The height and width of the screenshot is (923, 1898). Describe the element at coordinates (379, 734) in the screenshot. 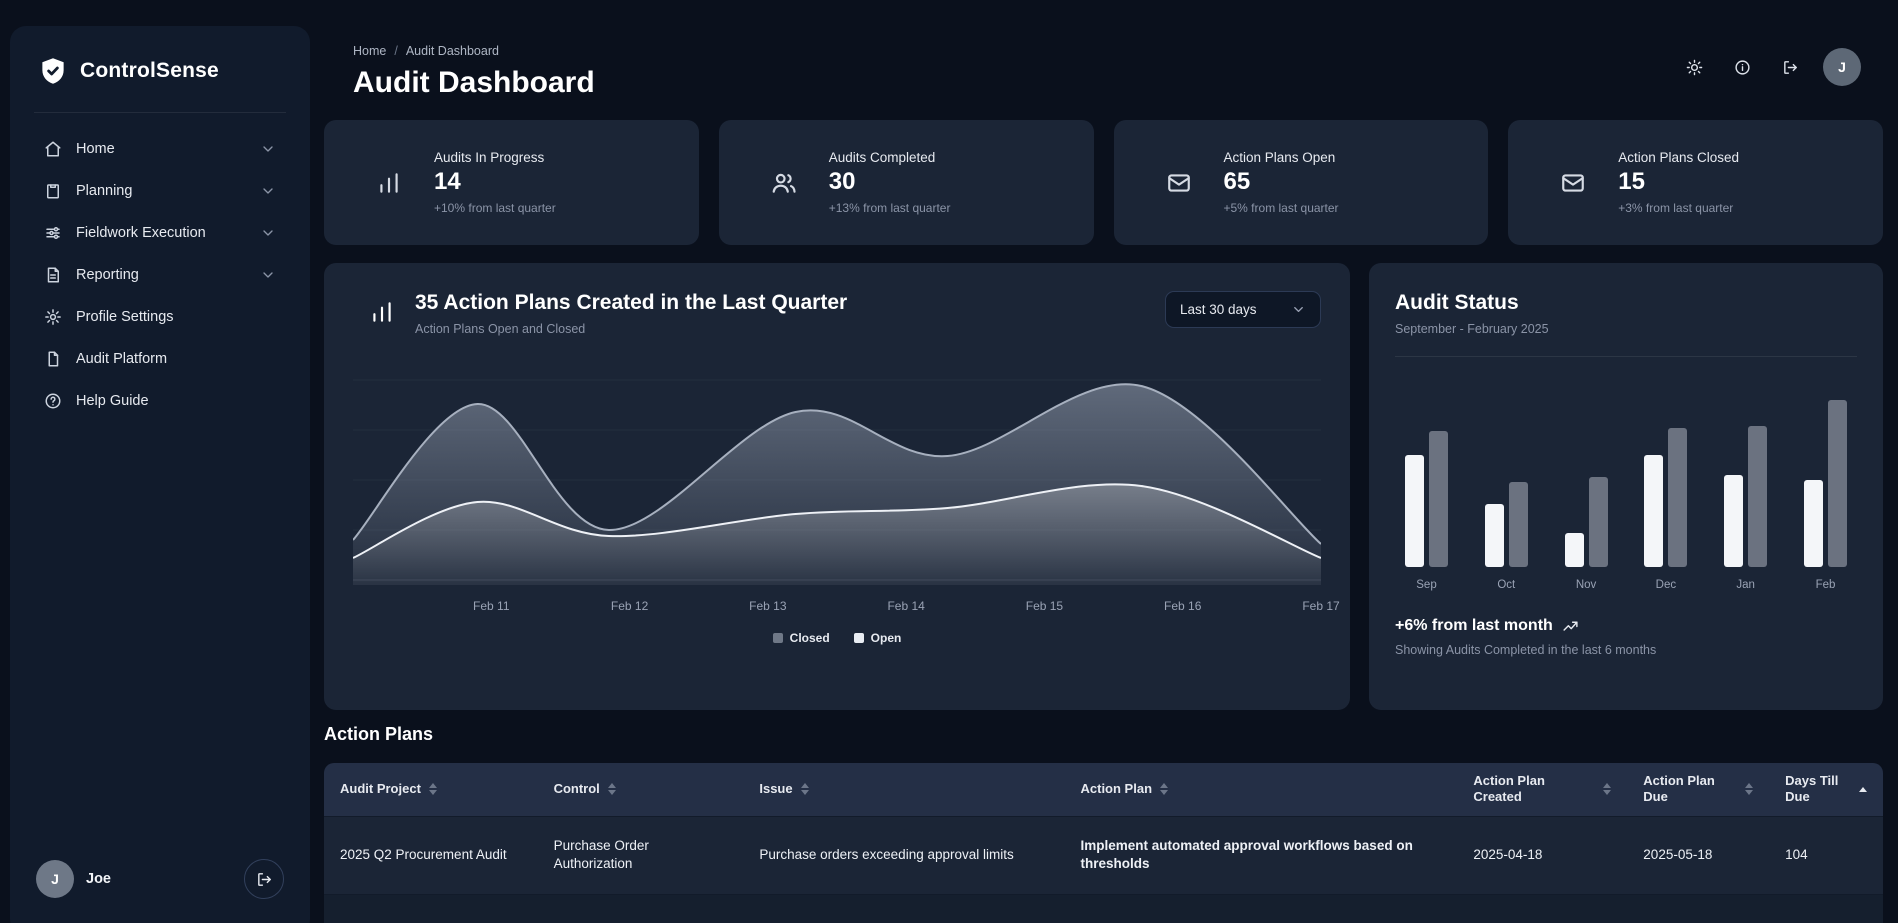

I see `action-plans-title: Action Plans` at that location.